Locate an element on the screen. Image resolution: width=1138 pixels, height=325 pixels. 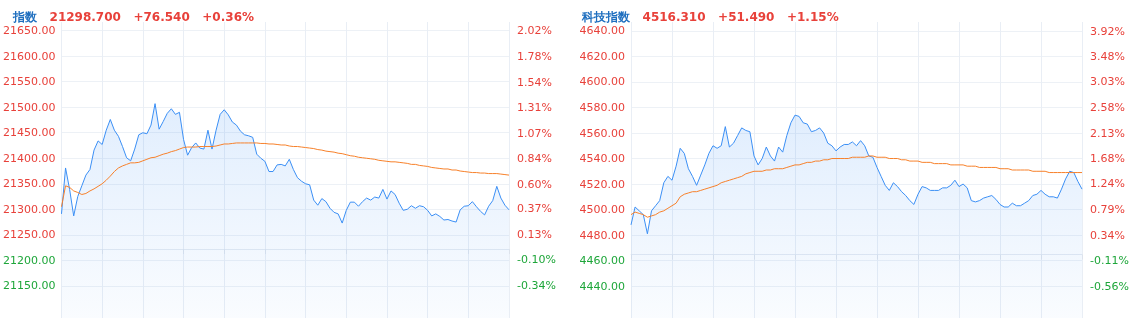
y-tick-label: 21600.00 is located at coordinates (29, 56).